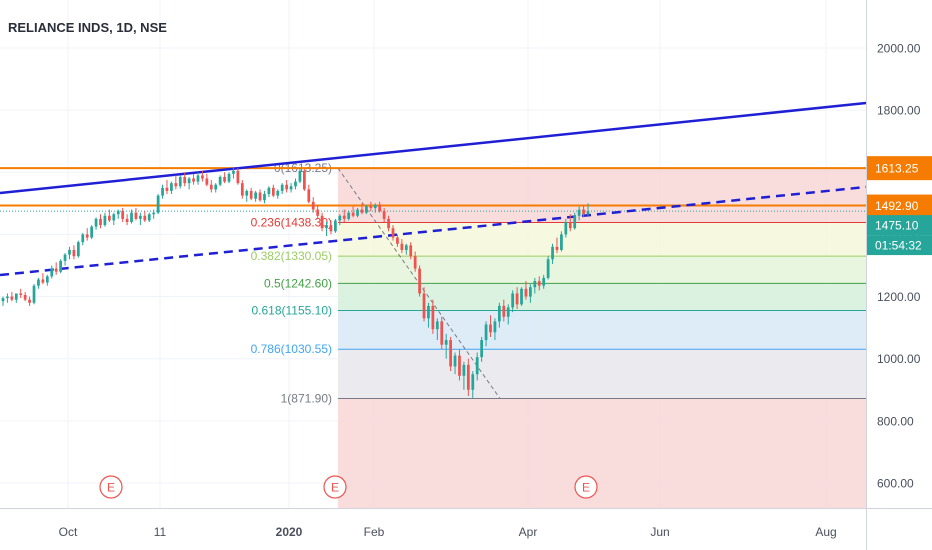 This screenshot has height=550, width=932. What do you see at coordinates (899, 205) in the screenshot?
I see `price-tag-mid-bg` at bounding box center [899, 205].